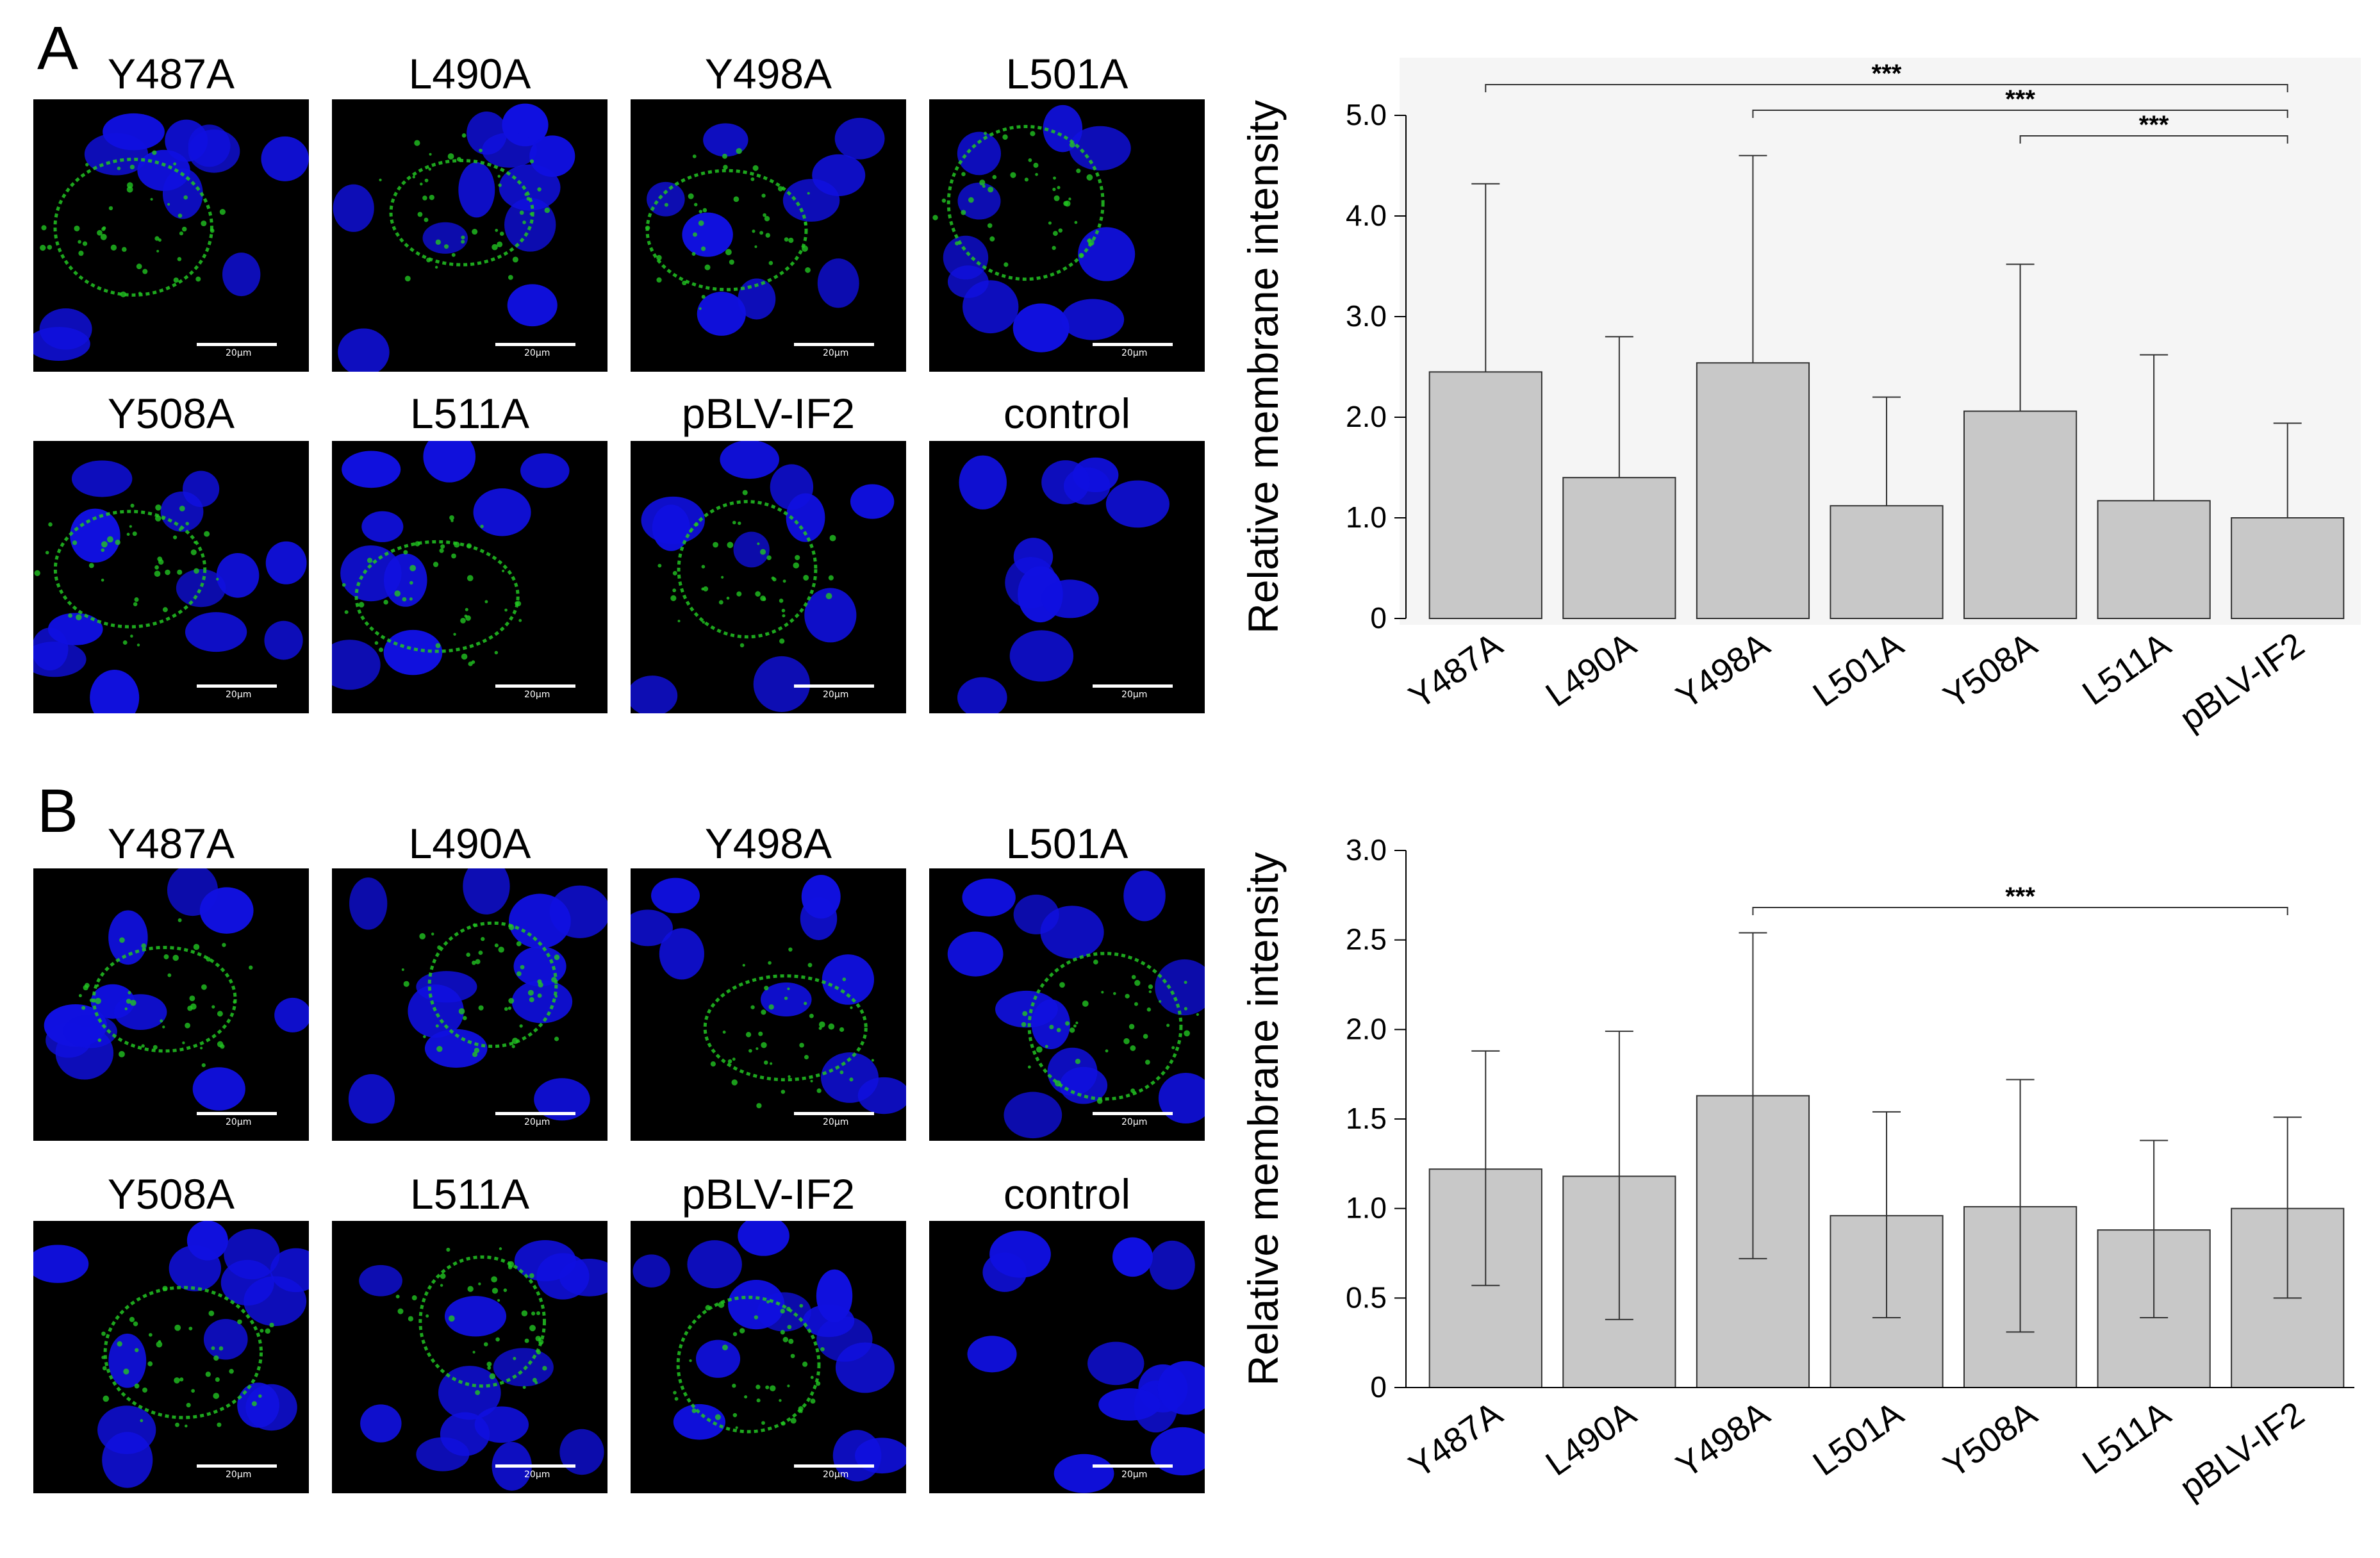 Image resolution: width=2380 pixels, height=1558 pixels. I want to click on image-label: L511A, so click(470, 1194).